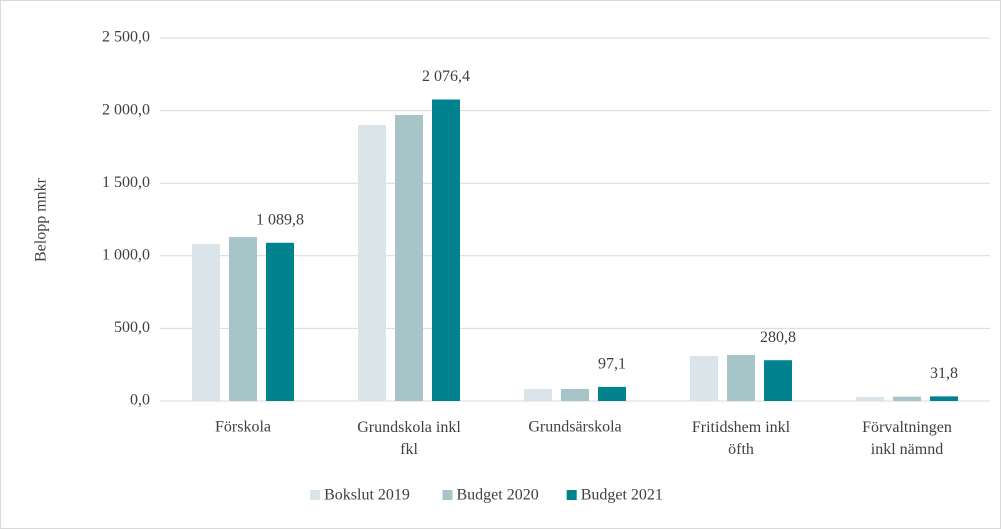 The height and width of the screenshot is (529, 1001). Describe the element at coordinates (409, 438) in the screenshot. I see `x-tick-label: Grundskola inkl fkl` at that location.